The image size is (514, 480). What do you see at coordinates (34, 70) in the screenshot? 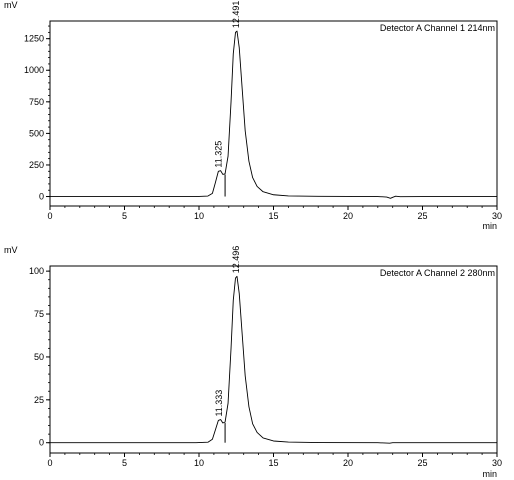
I see `y-tick-label: 1000` at bounding box center [34, 70].